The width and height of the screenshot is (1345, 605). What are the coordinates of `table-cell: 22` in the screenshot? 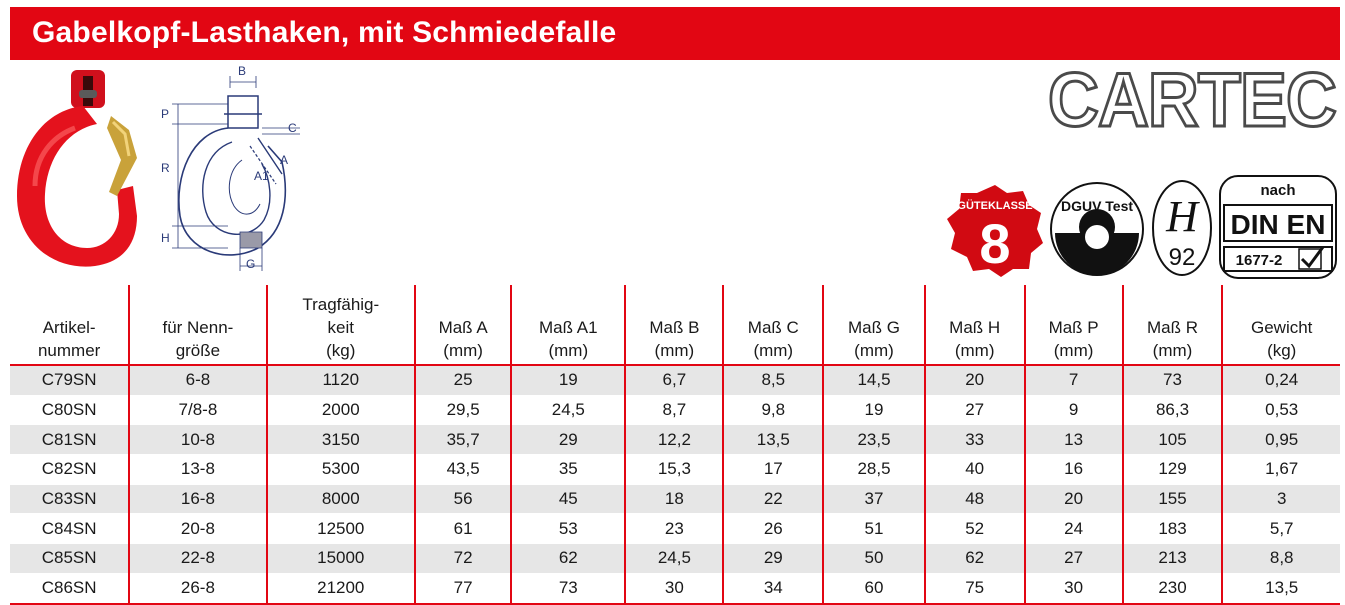 It's located at (773, 499).